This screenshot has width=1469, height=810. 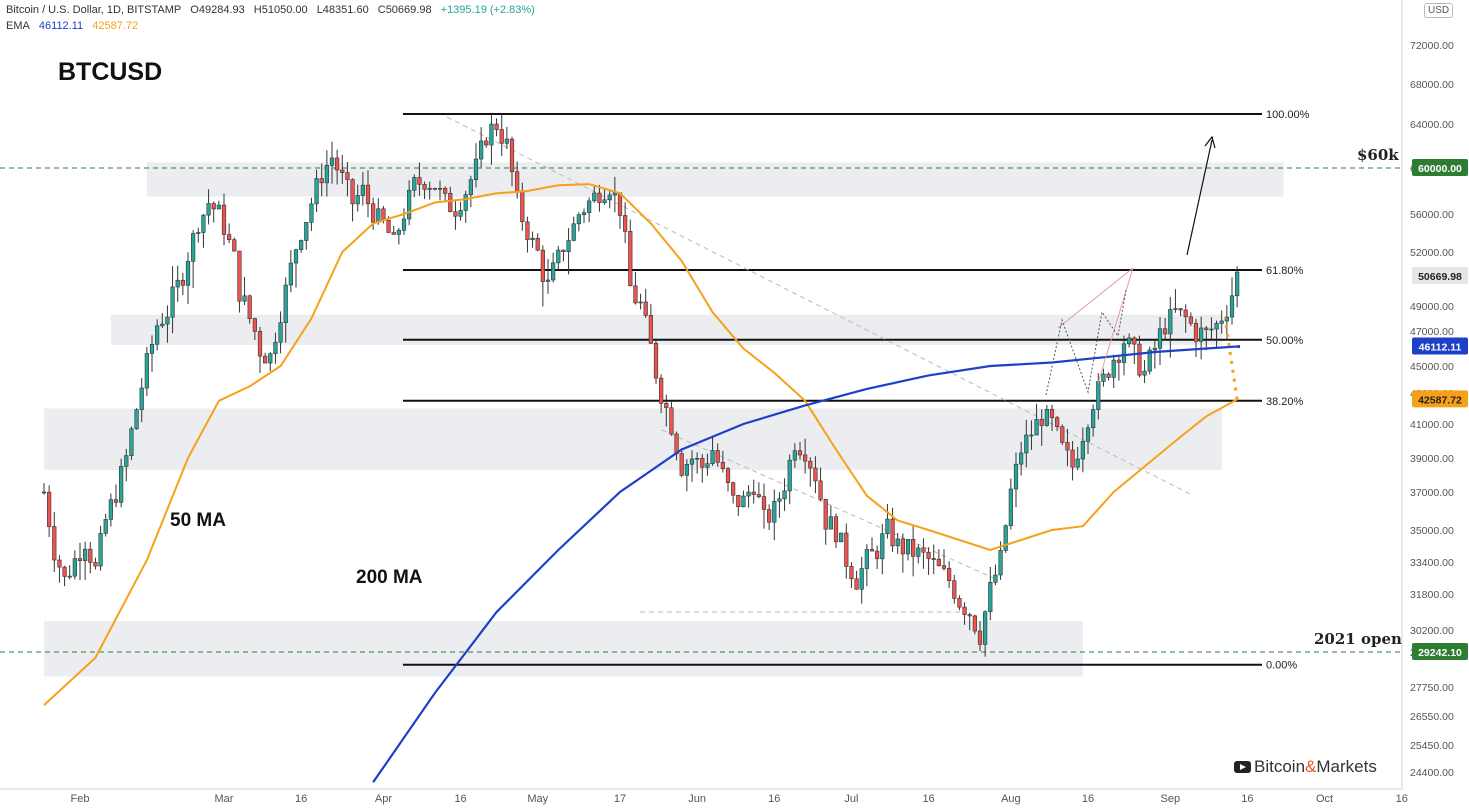 I want to click on fib-level-label: 61.80%, so click(x=1285, y=271).